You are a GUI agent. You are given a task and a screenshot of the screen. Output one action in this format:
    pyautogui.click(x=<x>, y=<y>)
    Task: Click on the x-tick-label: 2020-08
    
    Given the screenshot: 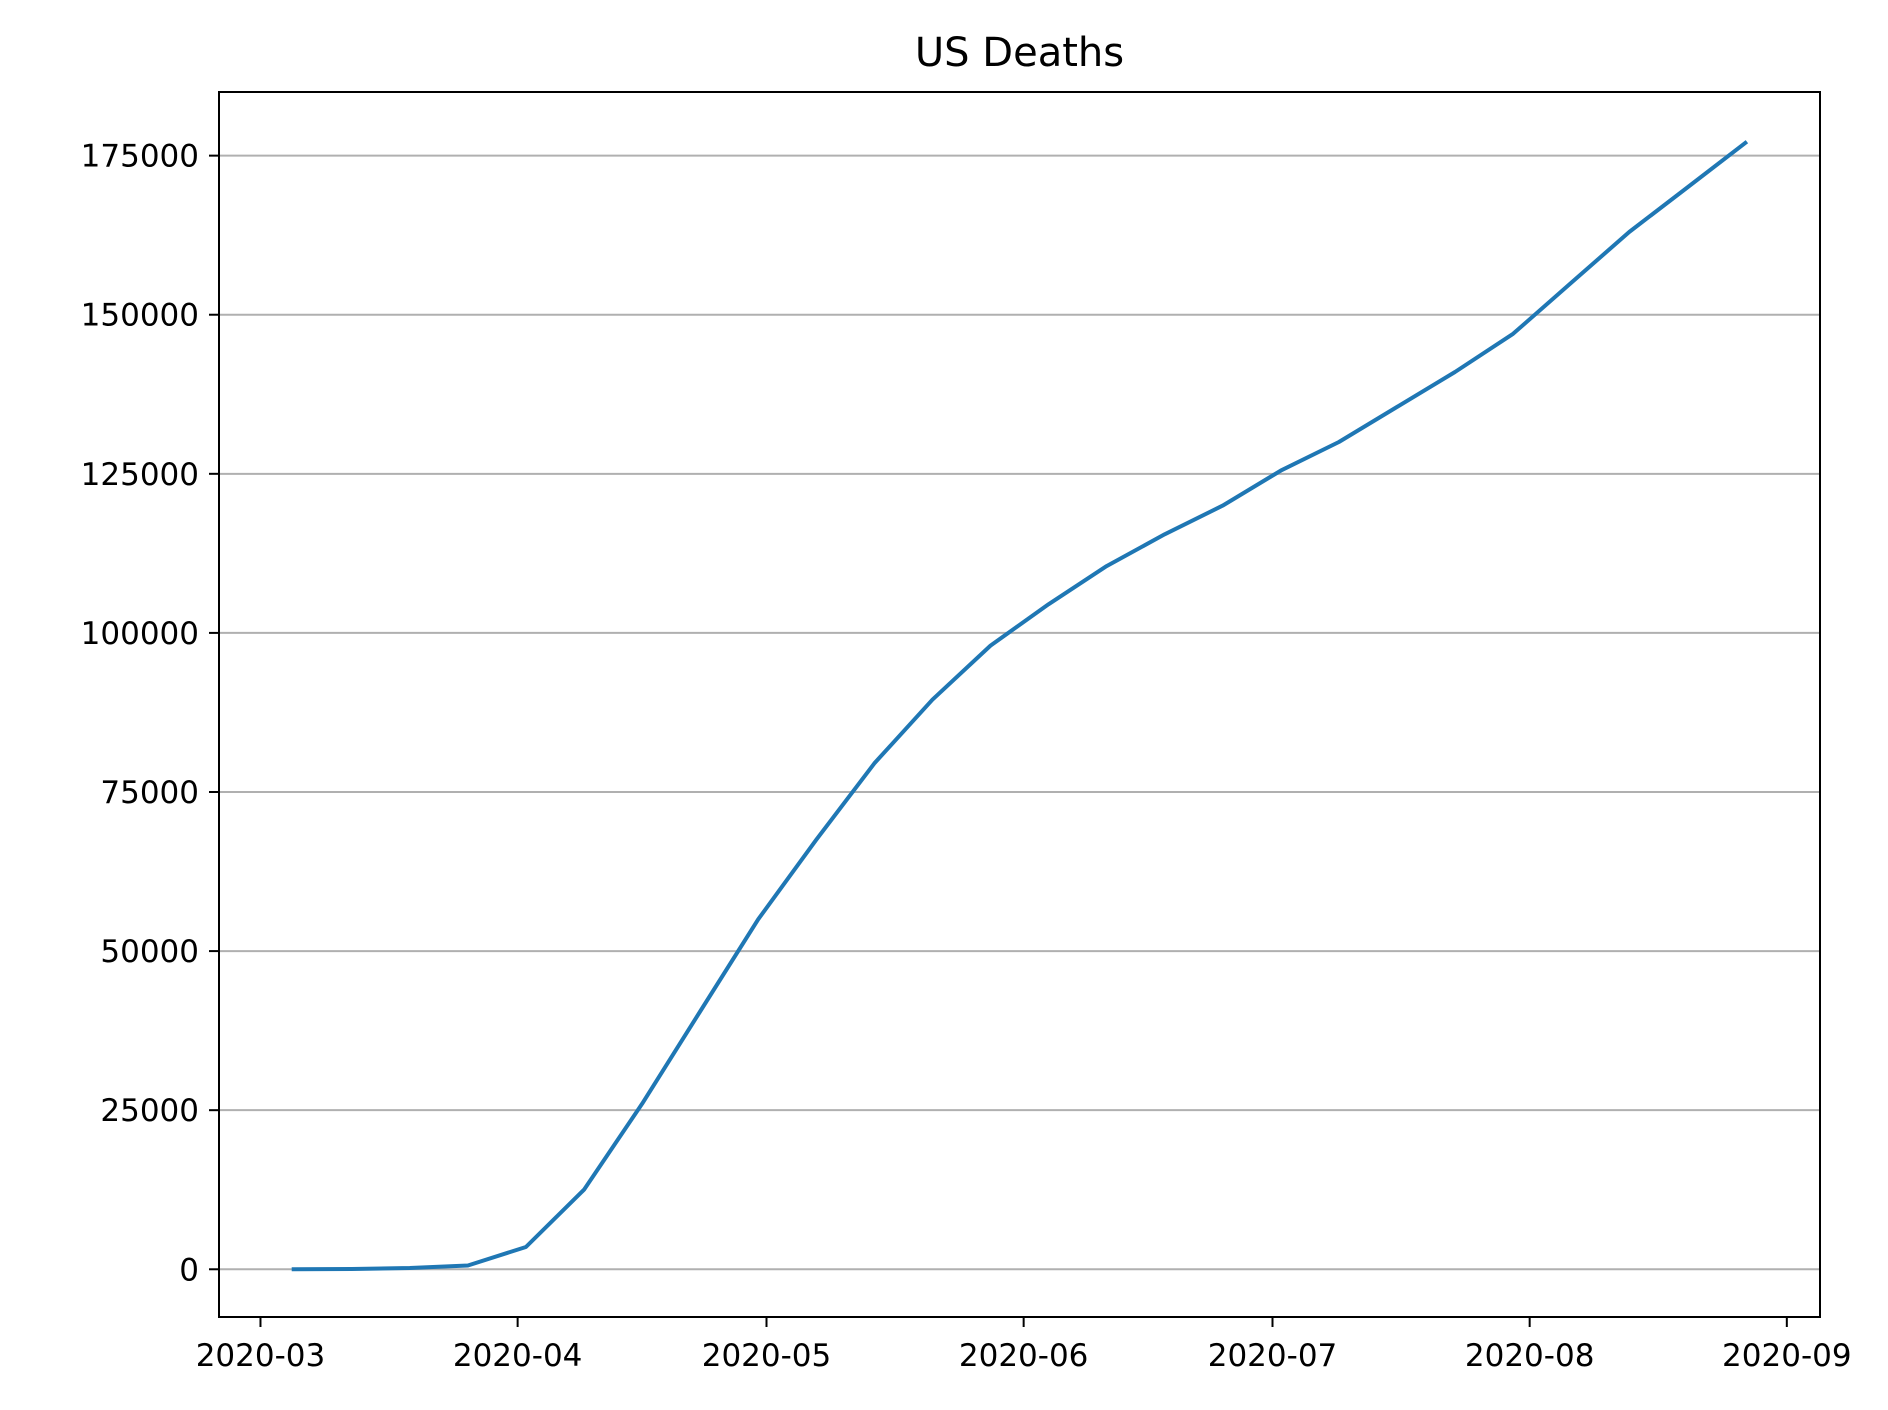 What is the action you would take?
    pyautogui.click(x=1530, y=1356)
    